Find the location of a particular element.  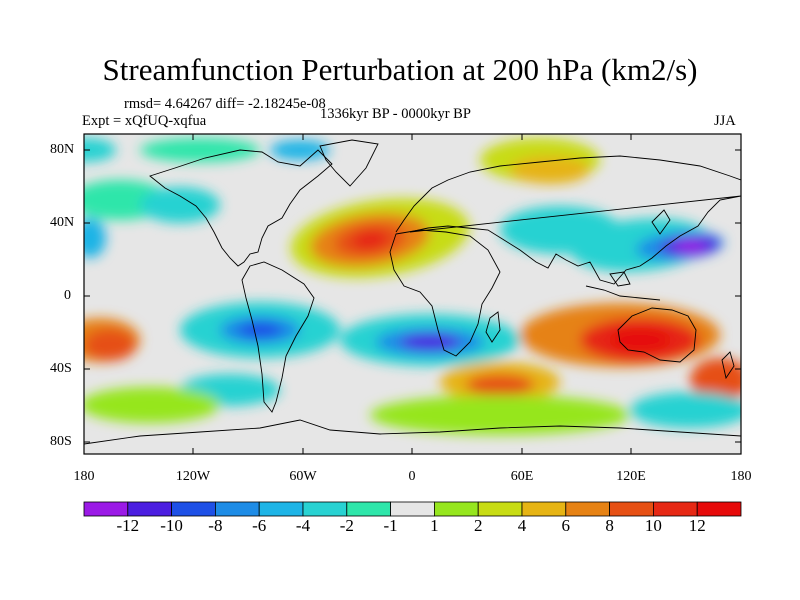

coast-greenland is located at coordinates (349, 163).